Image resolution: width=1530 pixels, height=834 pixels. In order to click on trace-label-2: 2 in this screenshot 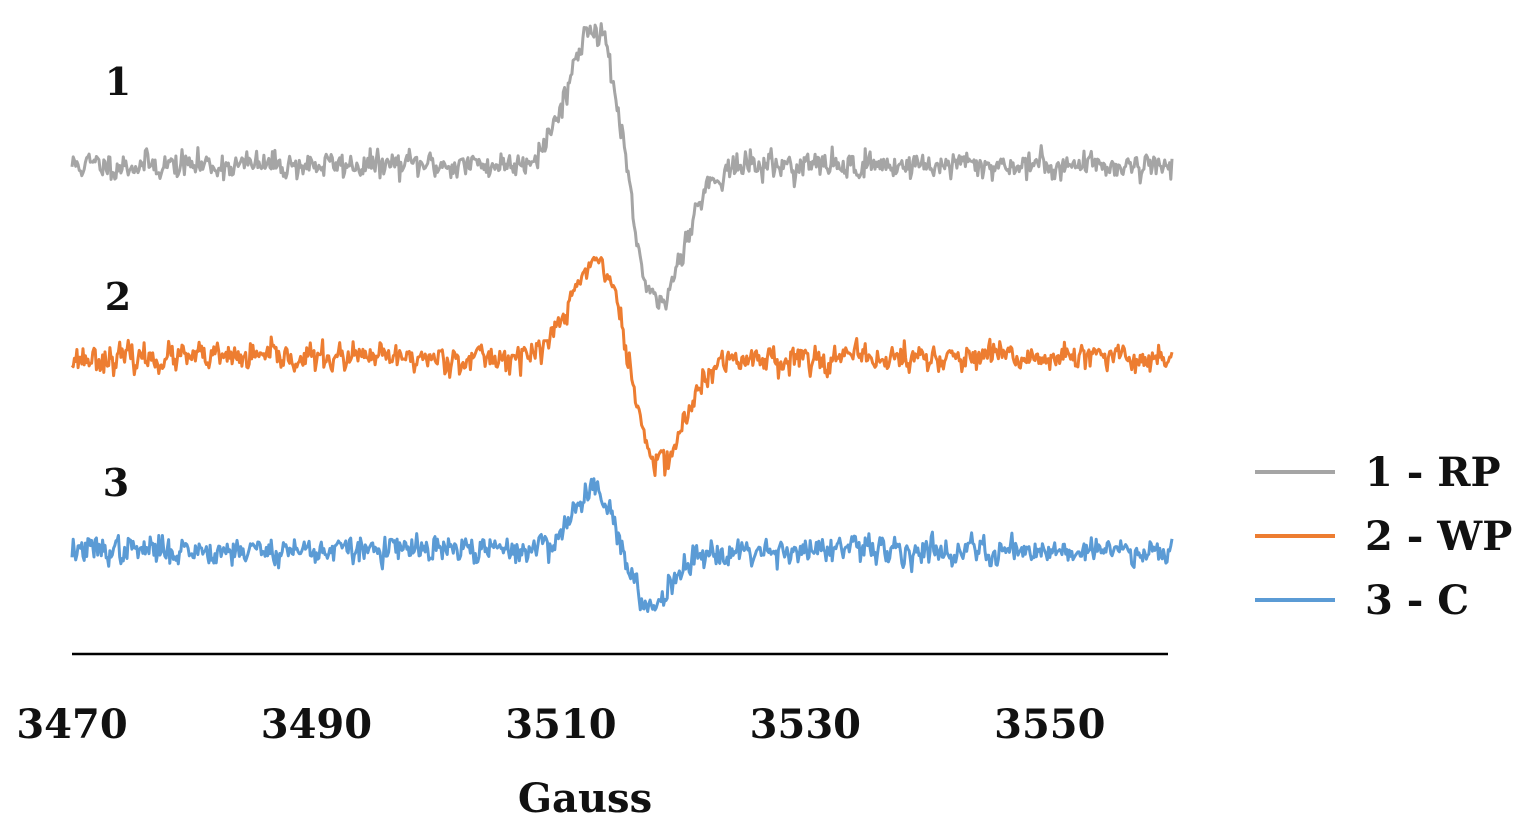, I will do `click(118, 296)`.